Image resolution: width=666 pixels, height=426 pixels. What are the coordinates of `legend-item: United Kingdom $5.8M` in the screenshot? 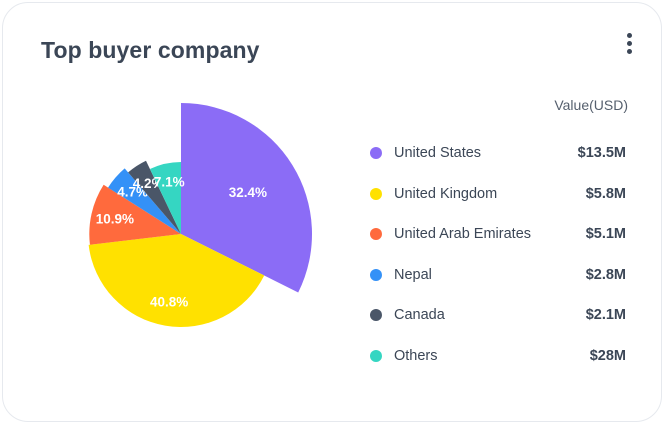 It's located at (498, 194).